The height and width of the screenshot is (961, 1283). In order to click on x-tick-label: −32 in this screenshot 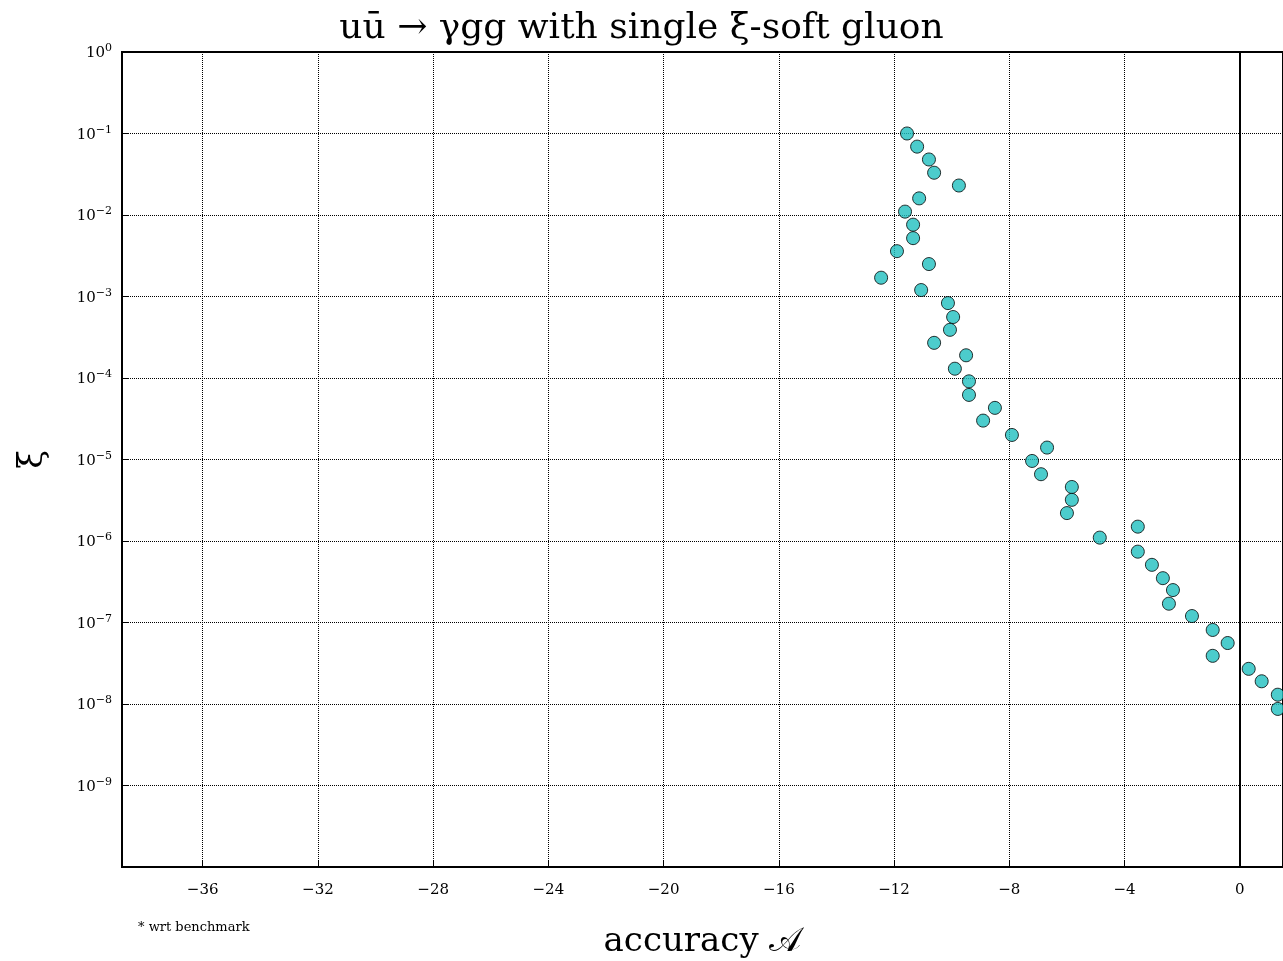, I will do `click(318, 888)`.